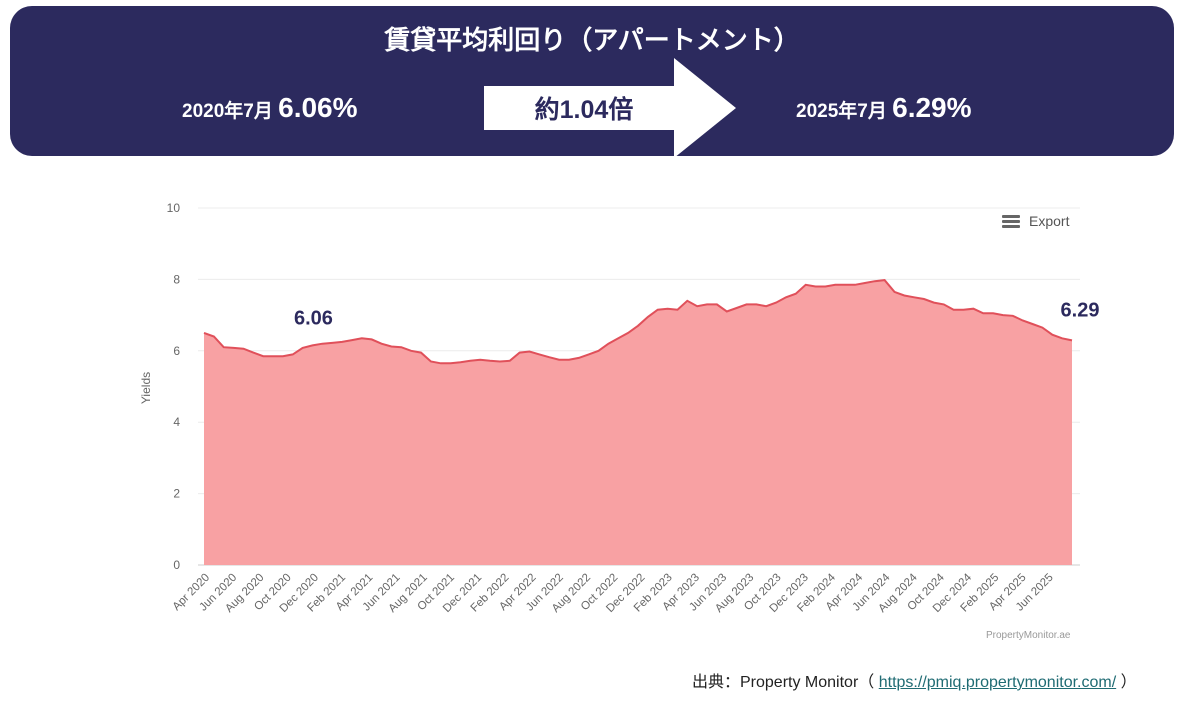 The height and width of the screenshot is (702, 1200). What do you see at coordinates (584, 110) in the screenshot?
I see `ratio-label: 約1.04倍` at bounding box center [584, 110].